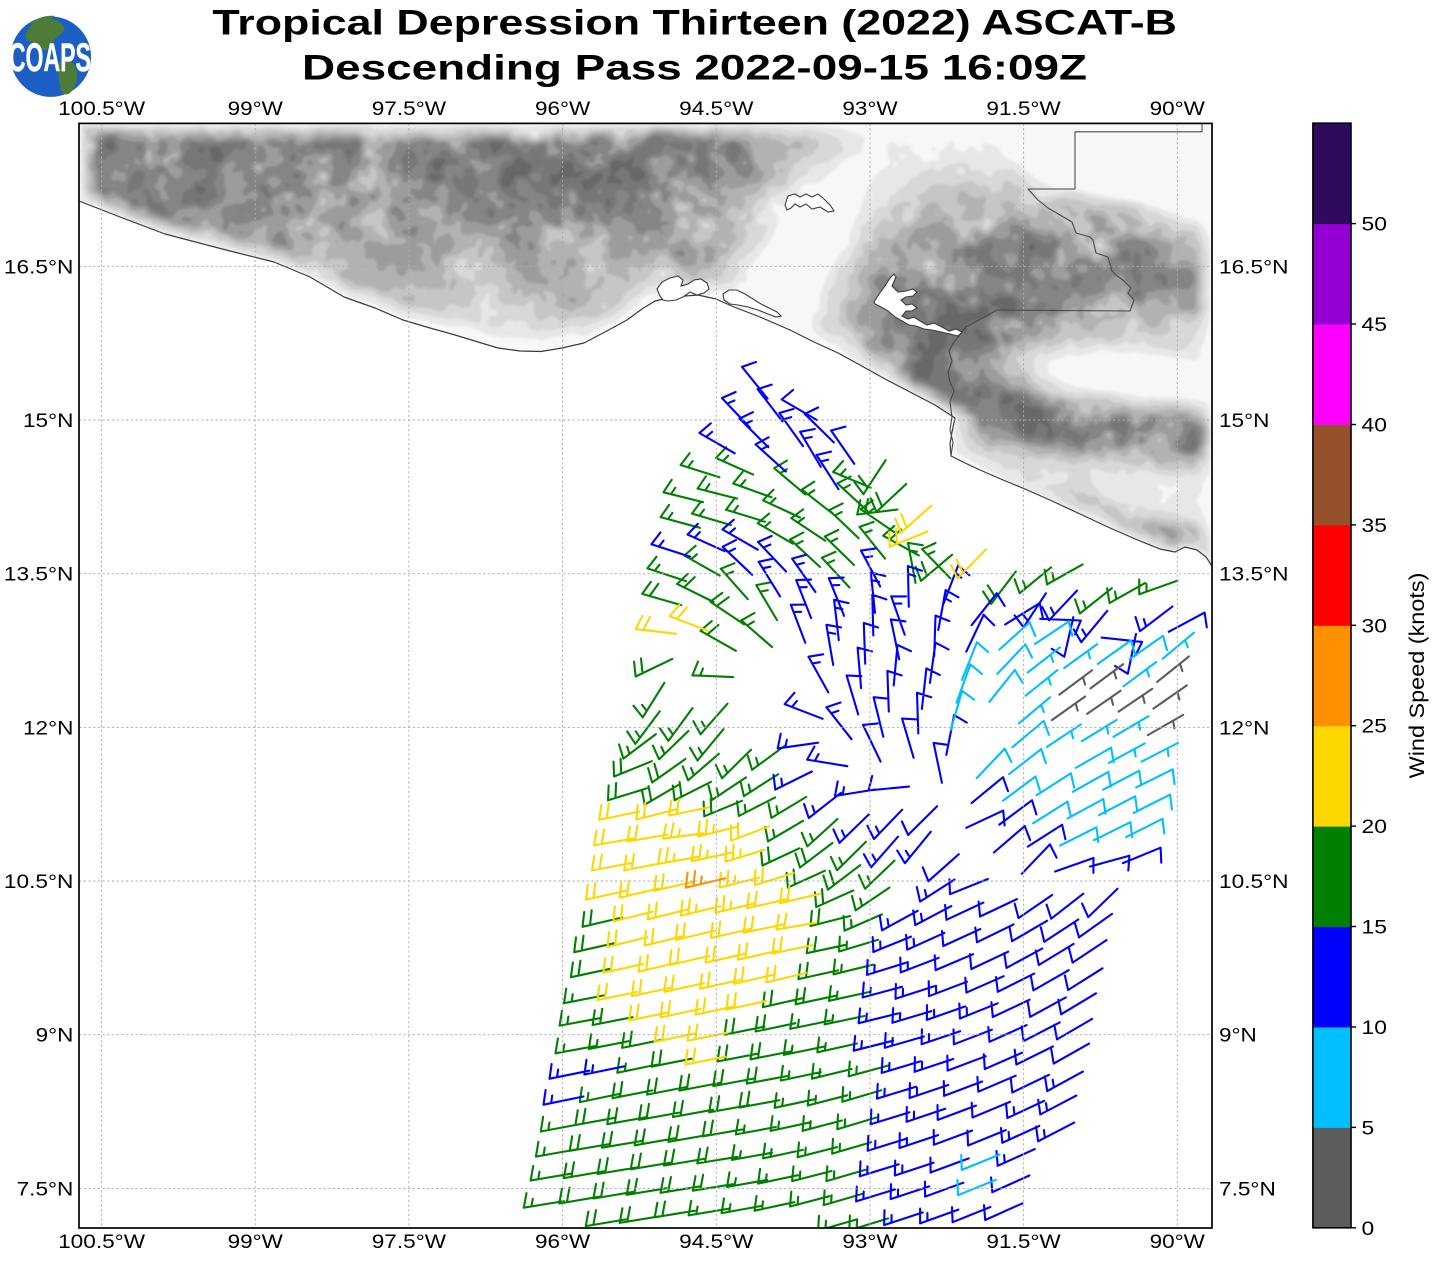  Describe the element at coordinates (1368, 1128) in the screenshot. I see `svg-text: 5` at that location.